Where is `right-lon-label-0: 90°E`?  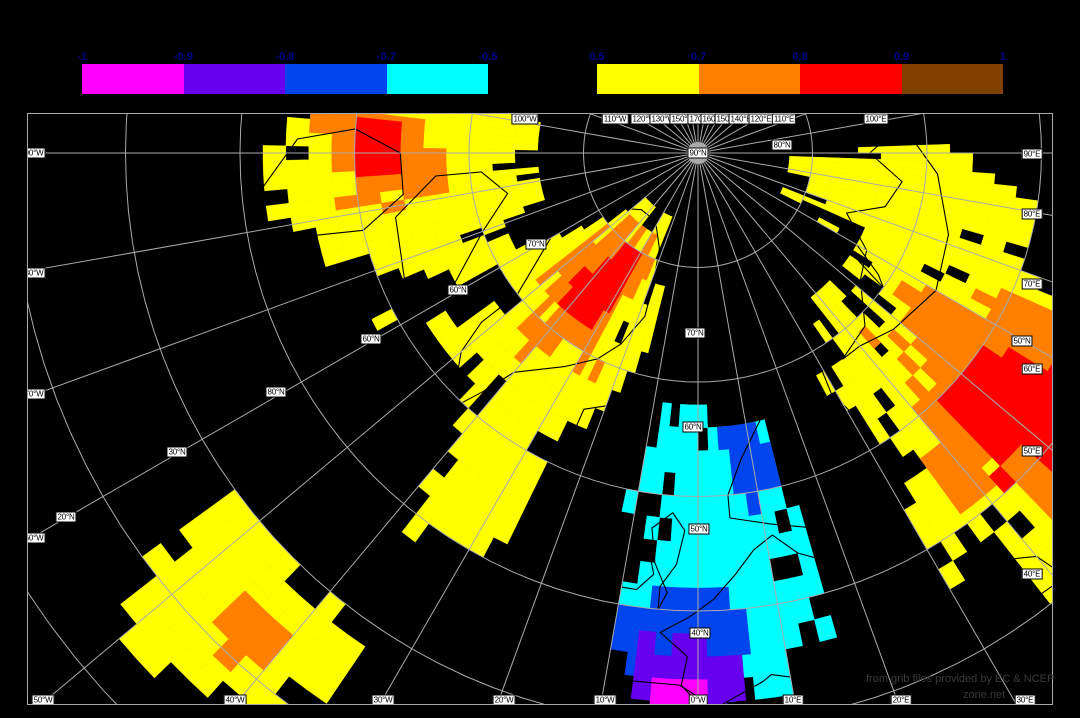
right-lon-label-0: 90°E is located at coordinates (1032, 154).